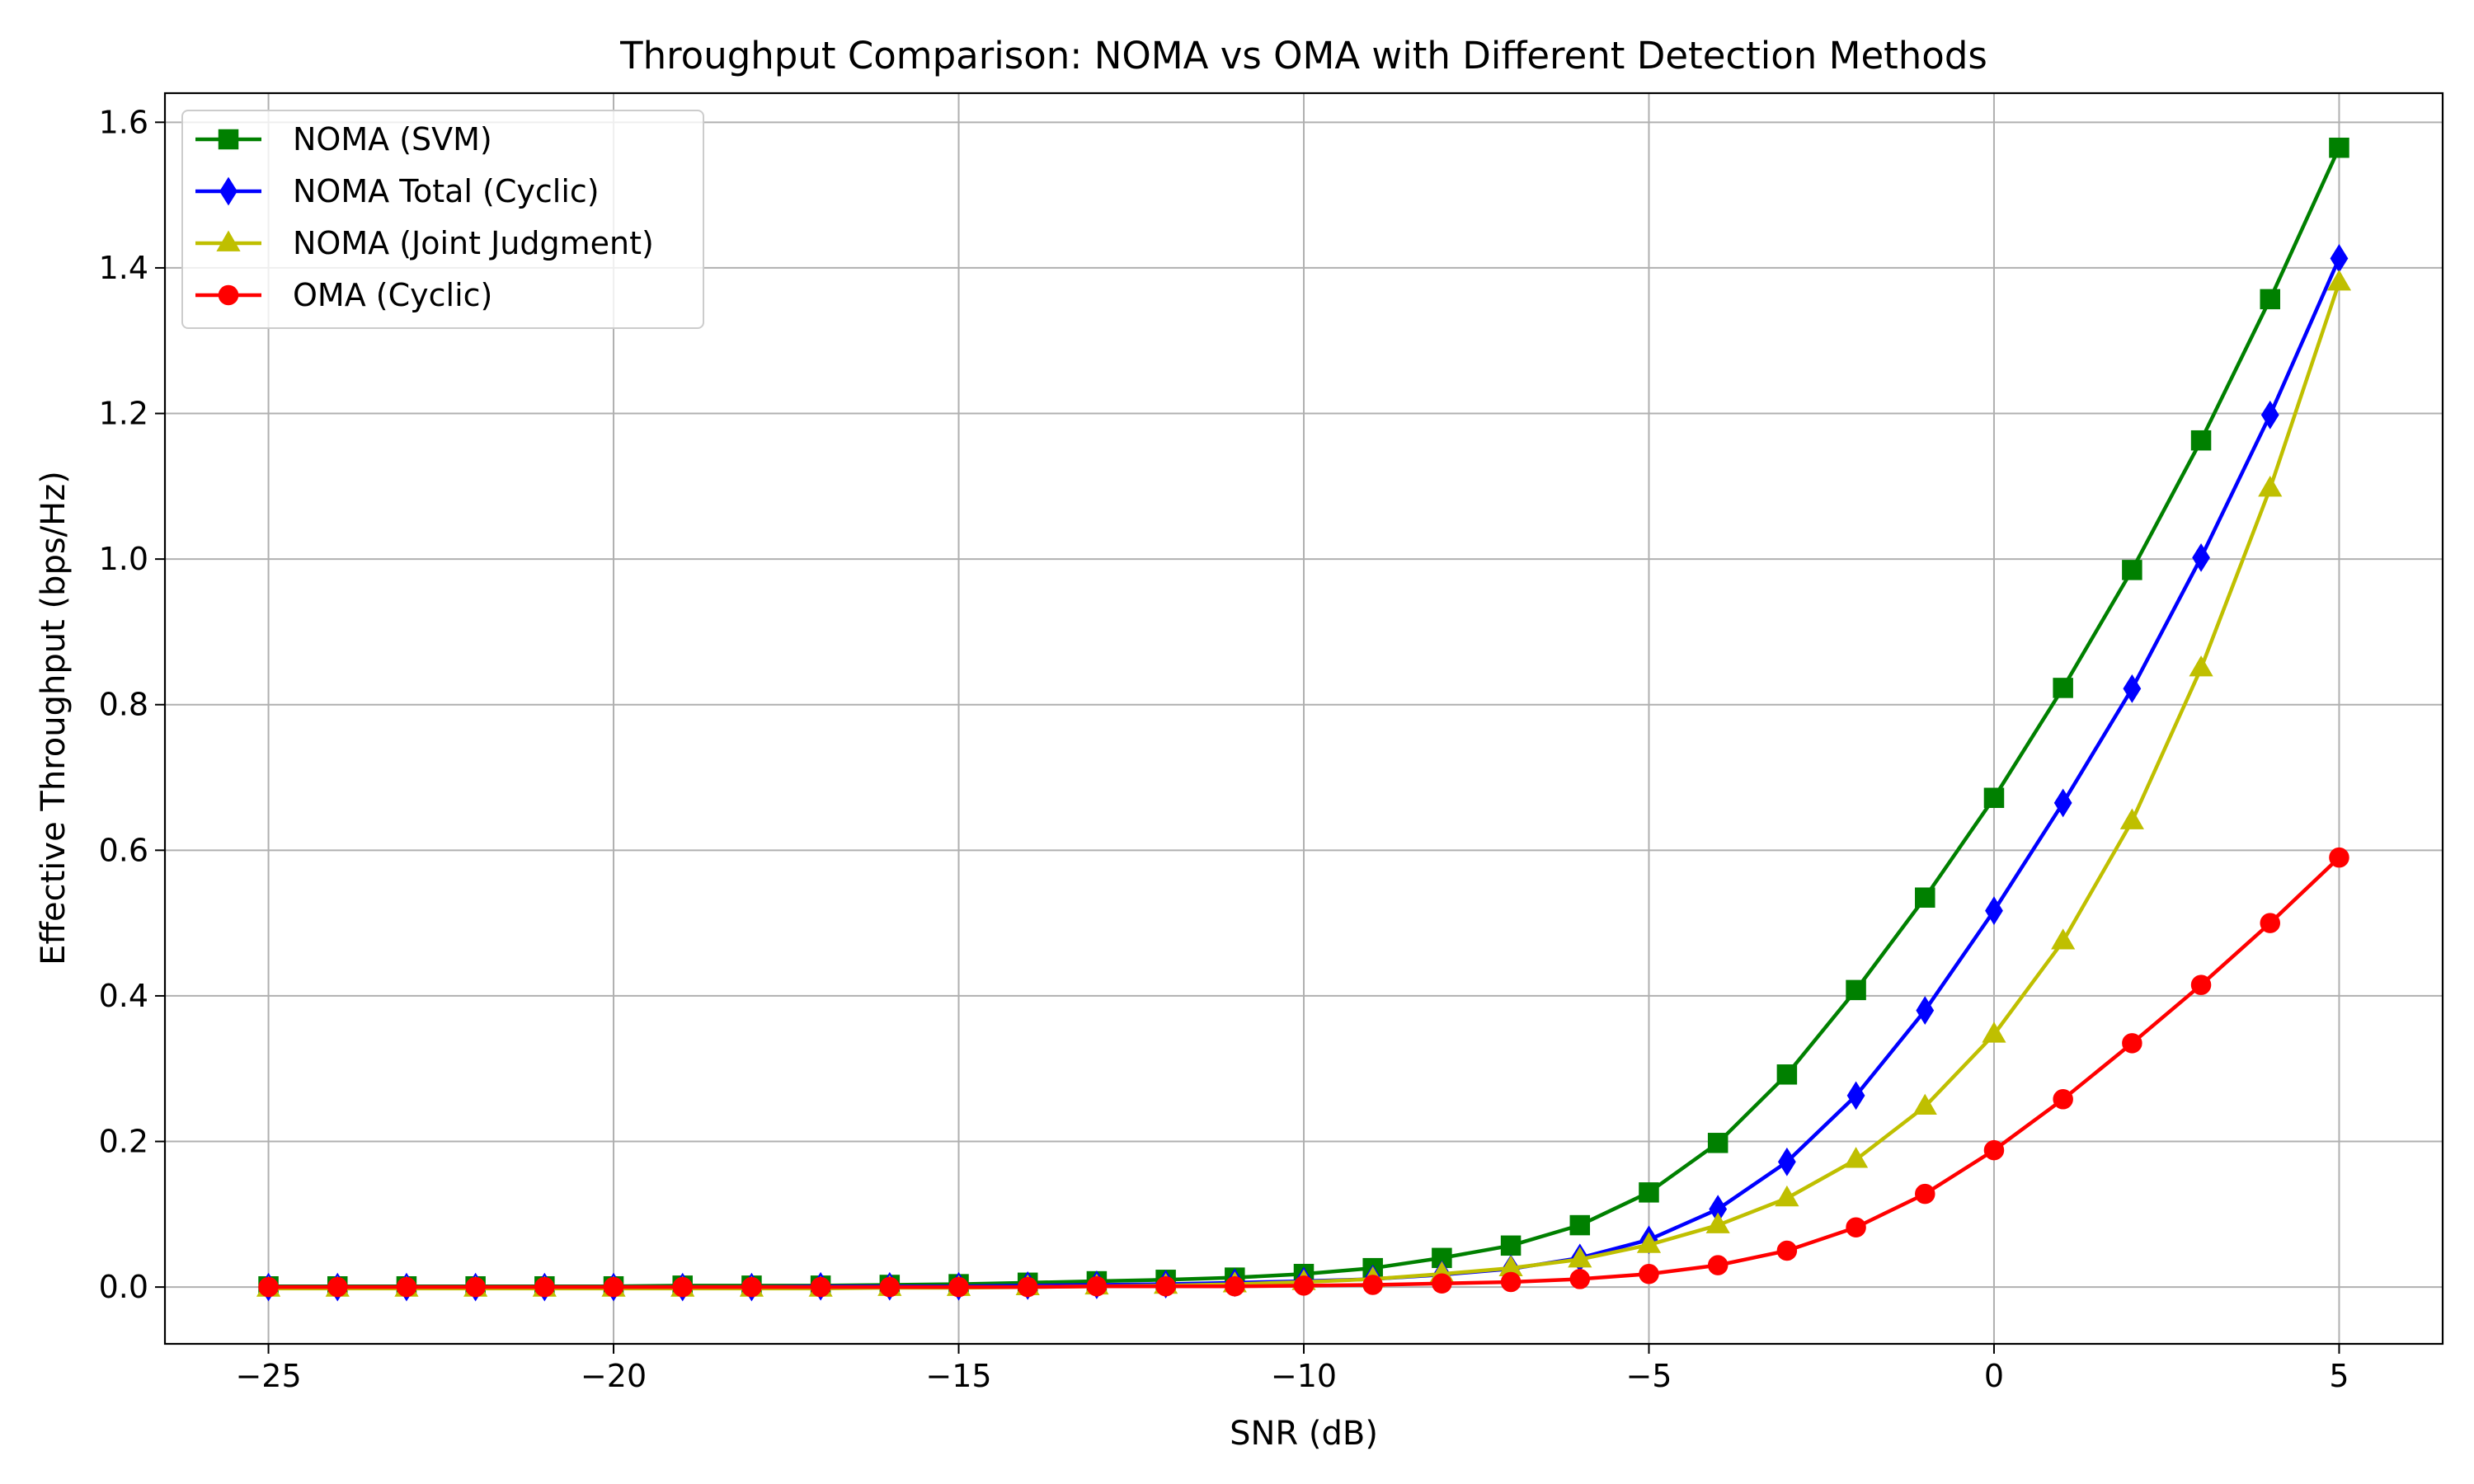 Image resolution: width=2474 pixels, height=1484 pixels. Describe the element at coordinates (123, 850) in the screenshot. I see `y-tick-label: 0.6` at that location.